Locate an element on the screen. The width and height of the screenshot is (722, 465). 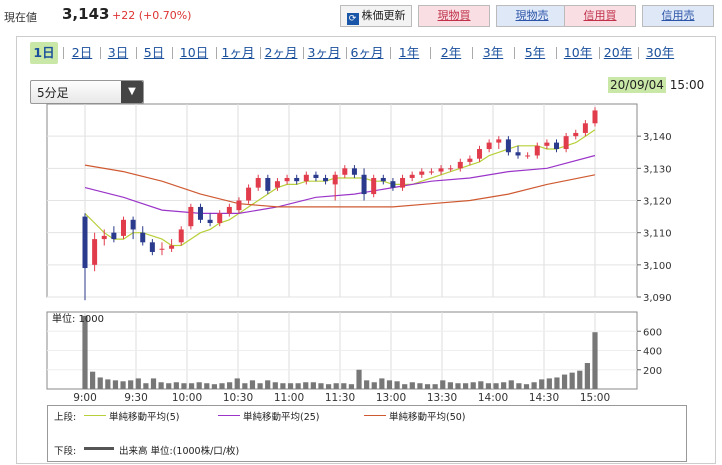
interval-select-value: 5分足 is located at coordinates (53, 93).